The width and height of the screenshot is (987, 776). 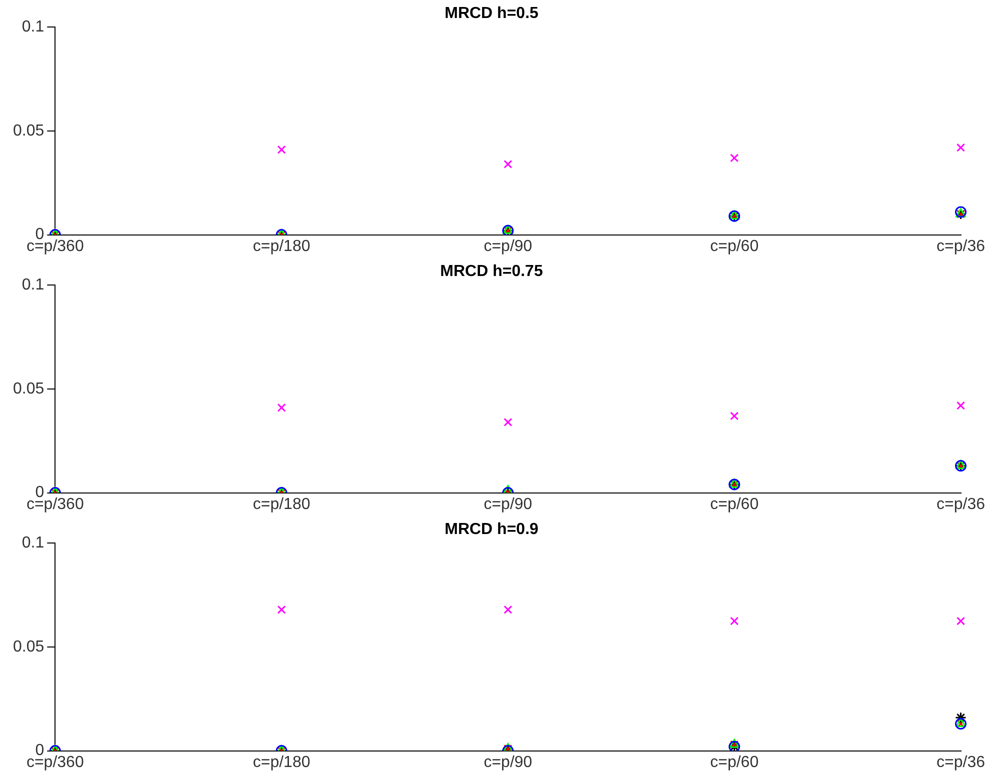 I want to click on chart-title: MRCD h=0.75, so click(x=491, y=271).